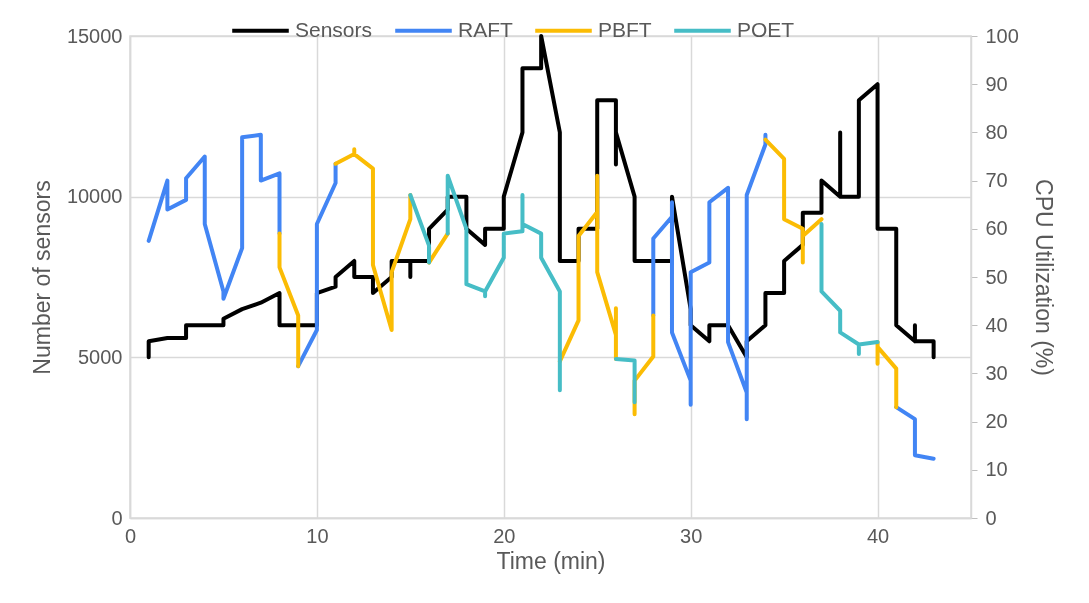  What do you see at coordinates (996, 180) in the screenshot?
I see `y2-tick-label: 70` at bounding box center [996, 180].